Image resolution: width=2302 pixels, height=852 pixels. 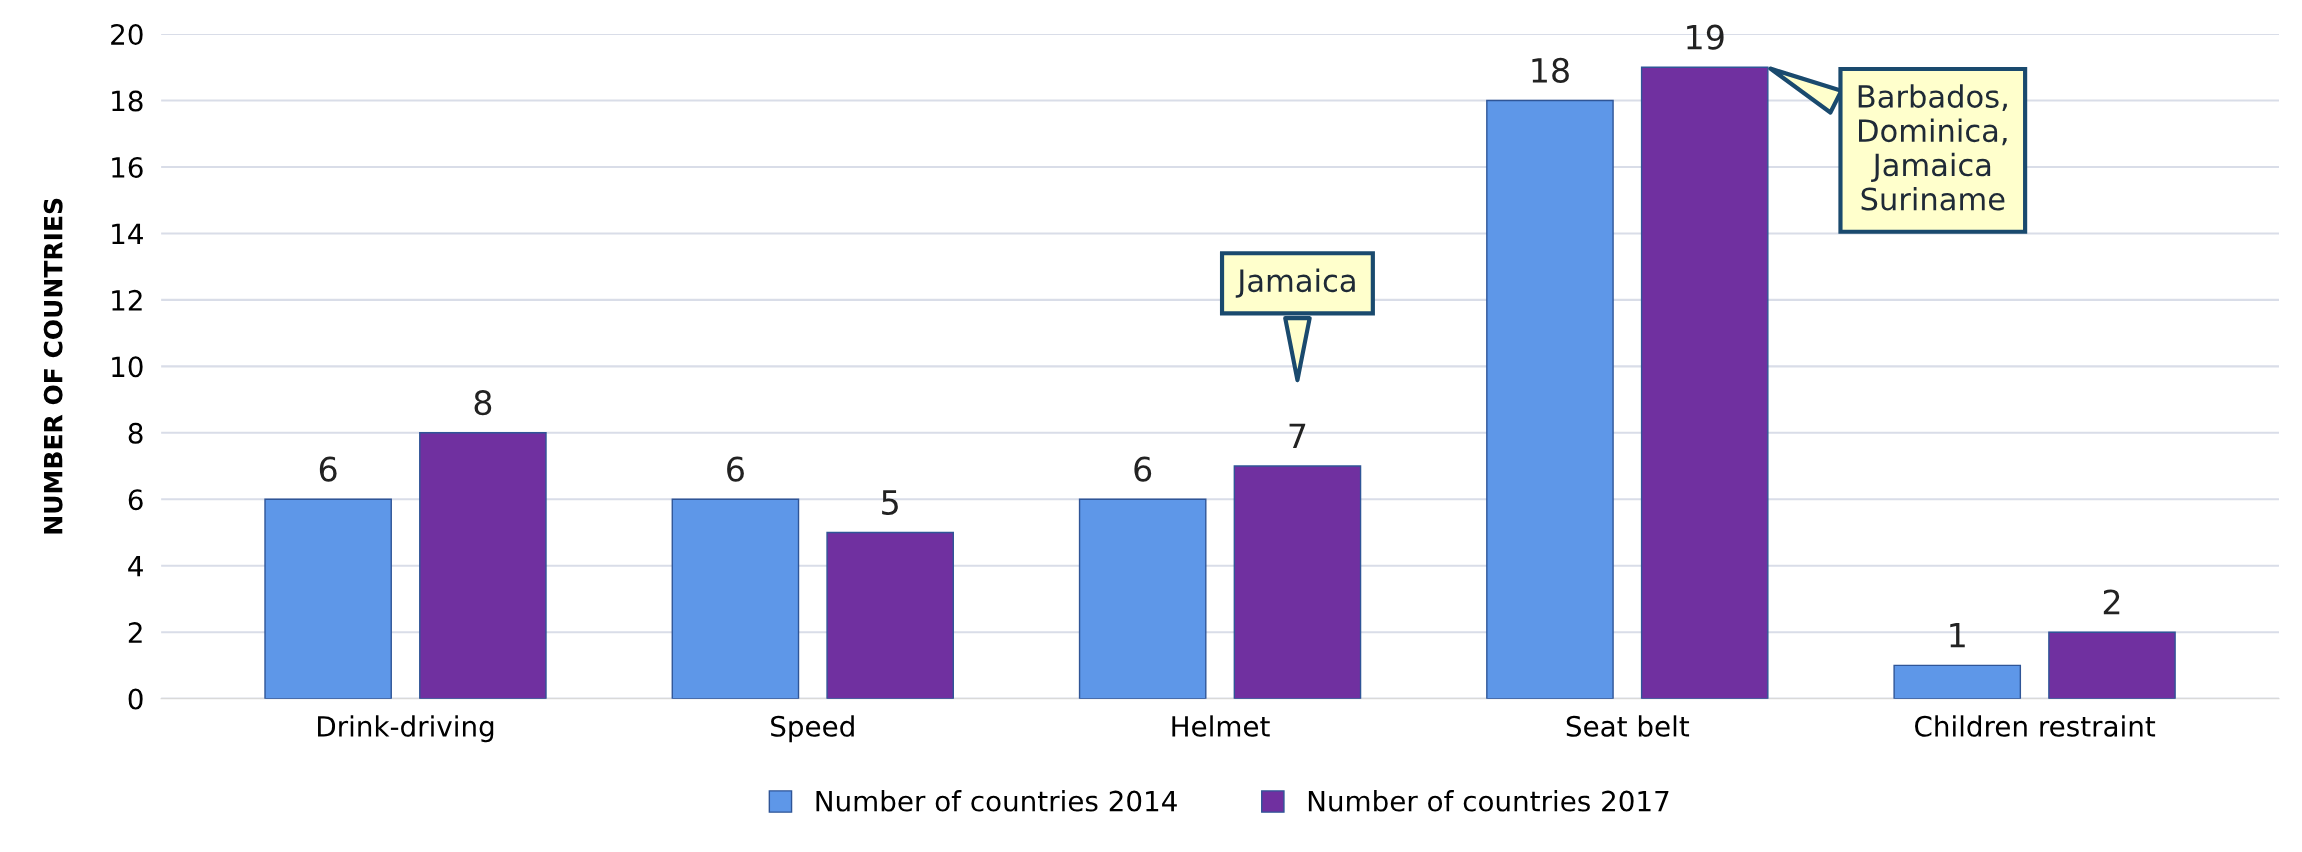 I want to click on x-tick-label: Speed, so click(x=812, y=729).